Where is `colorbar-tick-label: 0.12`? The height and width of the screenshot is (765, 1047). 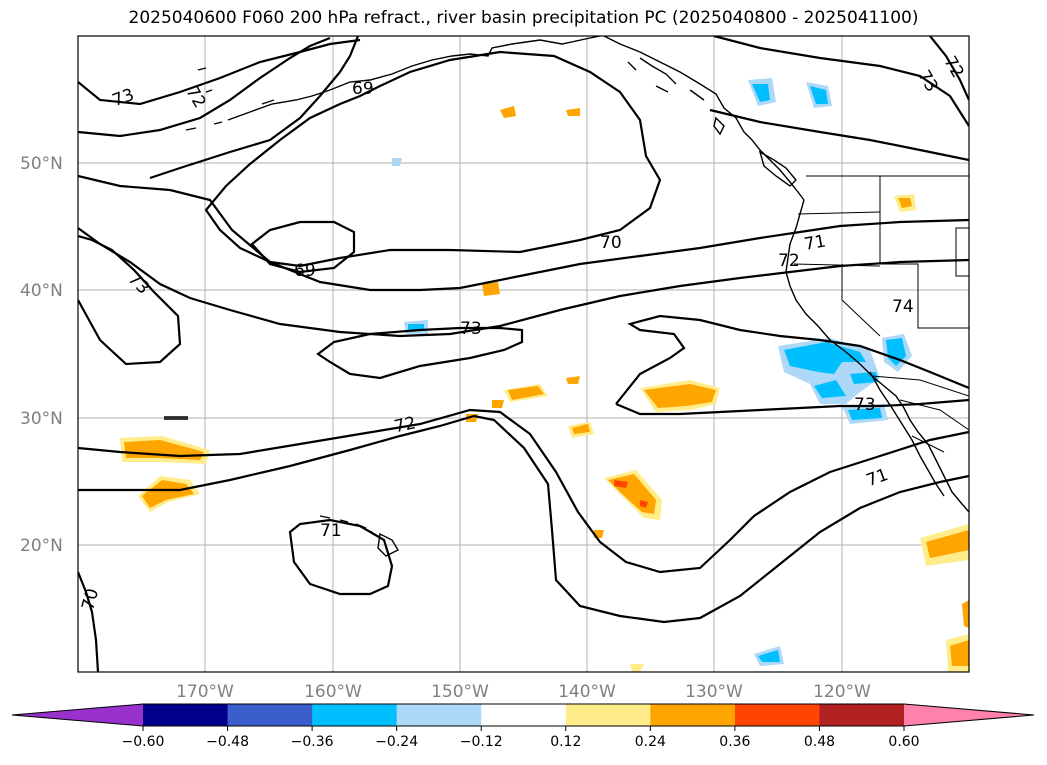
colorbar-tick-label: 0.12 is located at coordinates (565, 742).